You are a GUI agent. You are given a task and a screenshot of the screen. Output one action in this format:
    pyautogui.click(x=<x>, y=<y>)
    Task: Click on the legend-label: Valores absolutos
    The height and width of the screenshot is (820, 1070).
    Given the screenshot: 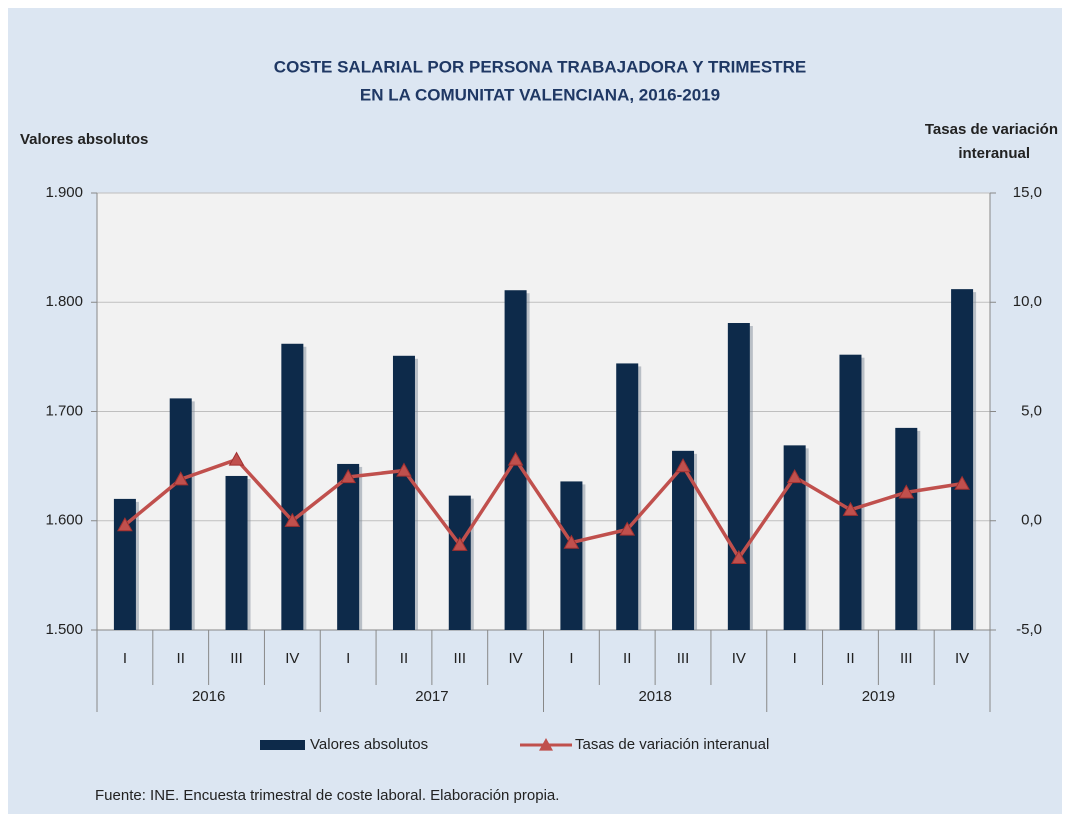 What is the action you would take?
    pyautogui.click(x=369, y=744)
    